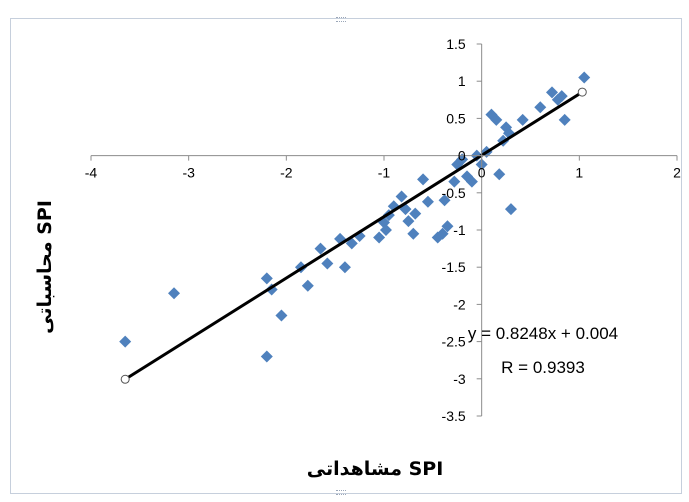 The height and width of the screenshot is (502, 689). I want to click on y-tick-label: -3.5, so click(454, 416).